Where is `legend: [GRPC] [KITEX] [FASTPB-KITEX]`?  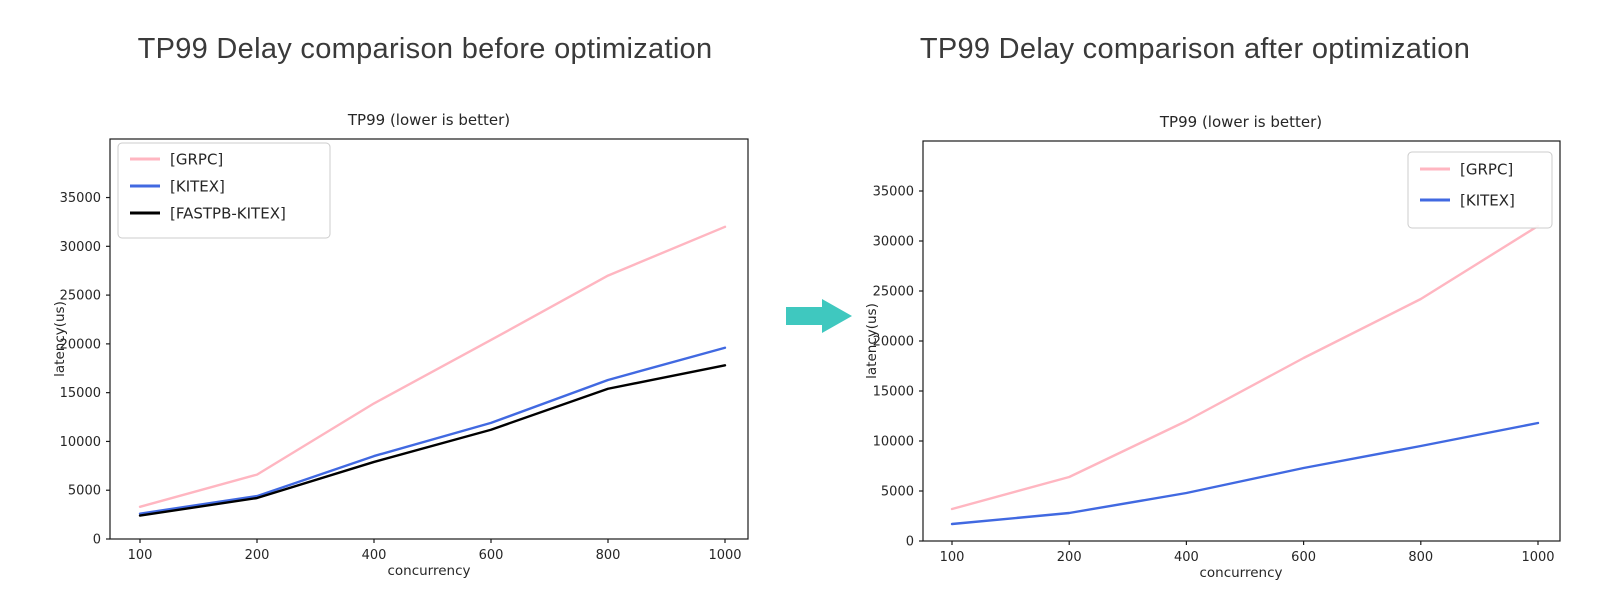
legend: [GRPC] [KITEX] [FASTPB-KITEX] is located at coordinates (224, 190).